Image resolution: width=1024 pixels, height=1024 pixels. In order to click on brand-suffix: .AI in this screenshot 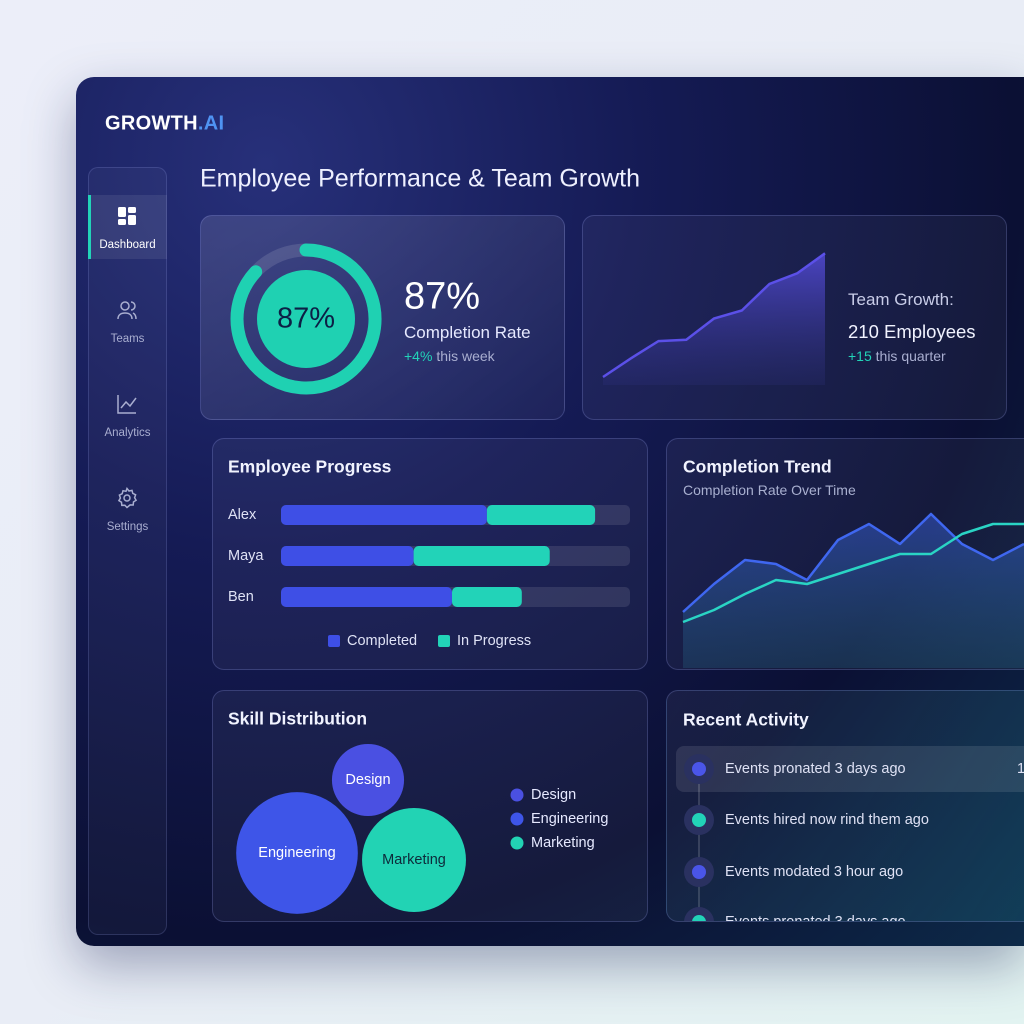, I will do `click(211, 123)`.